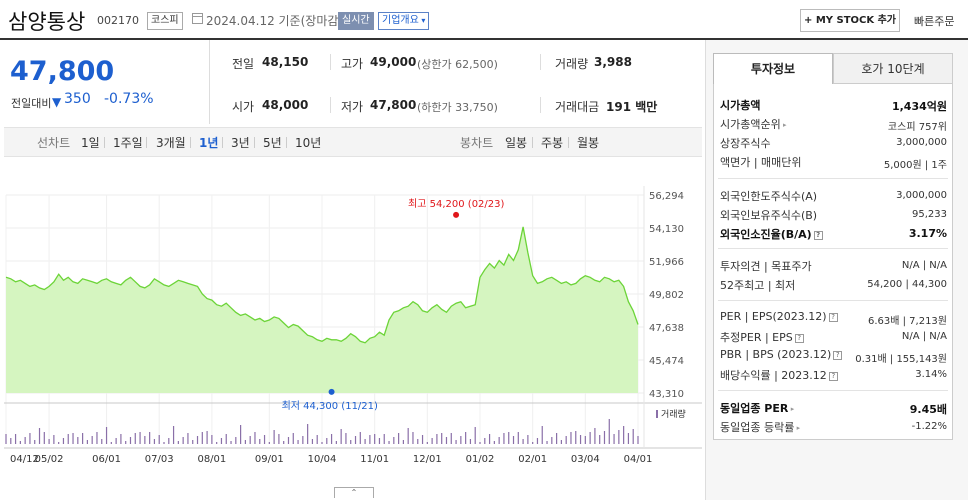  Describe the element at coordinates (90, 143) in the screenshot. I see `period-1d: 1일` at that location.